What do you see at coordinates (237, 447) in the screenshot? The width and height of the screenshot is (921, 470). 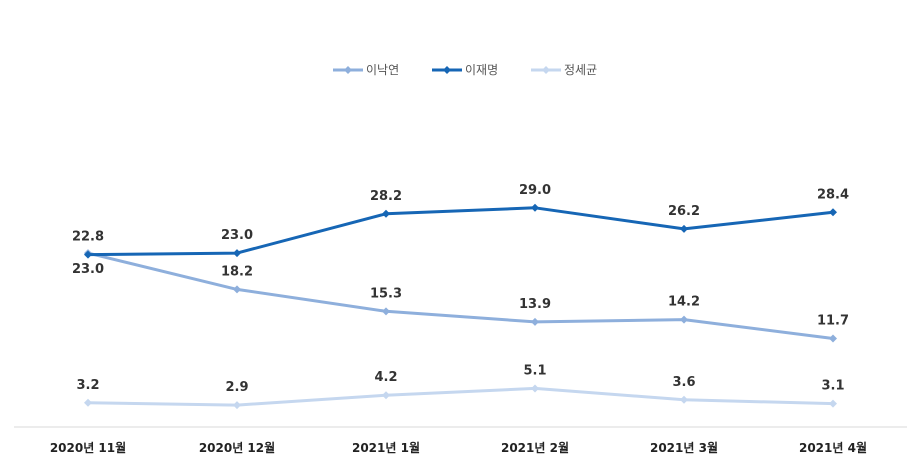 I see `x-tick-label: 2020년 12월` at bounding box center [237, 447].